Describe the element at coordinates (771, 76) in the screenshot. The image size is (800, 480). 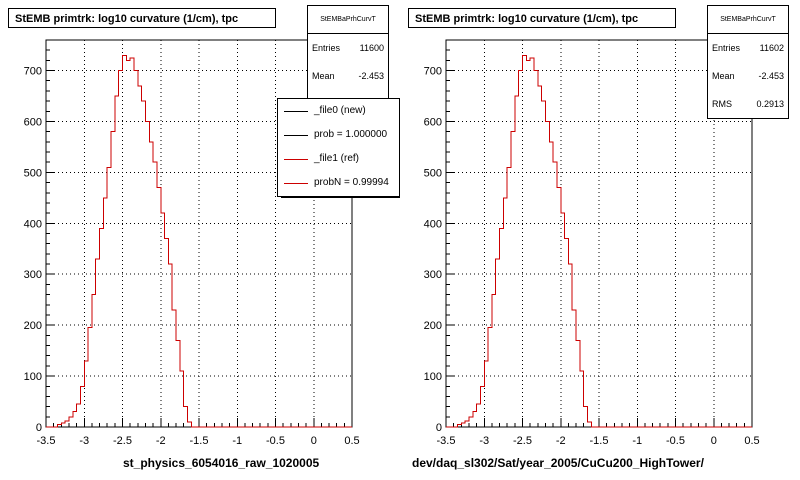
I see `right-stats-mean-value: -2.453` at that location.